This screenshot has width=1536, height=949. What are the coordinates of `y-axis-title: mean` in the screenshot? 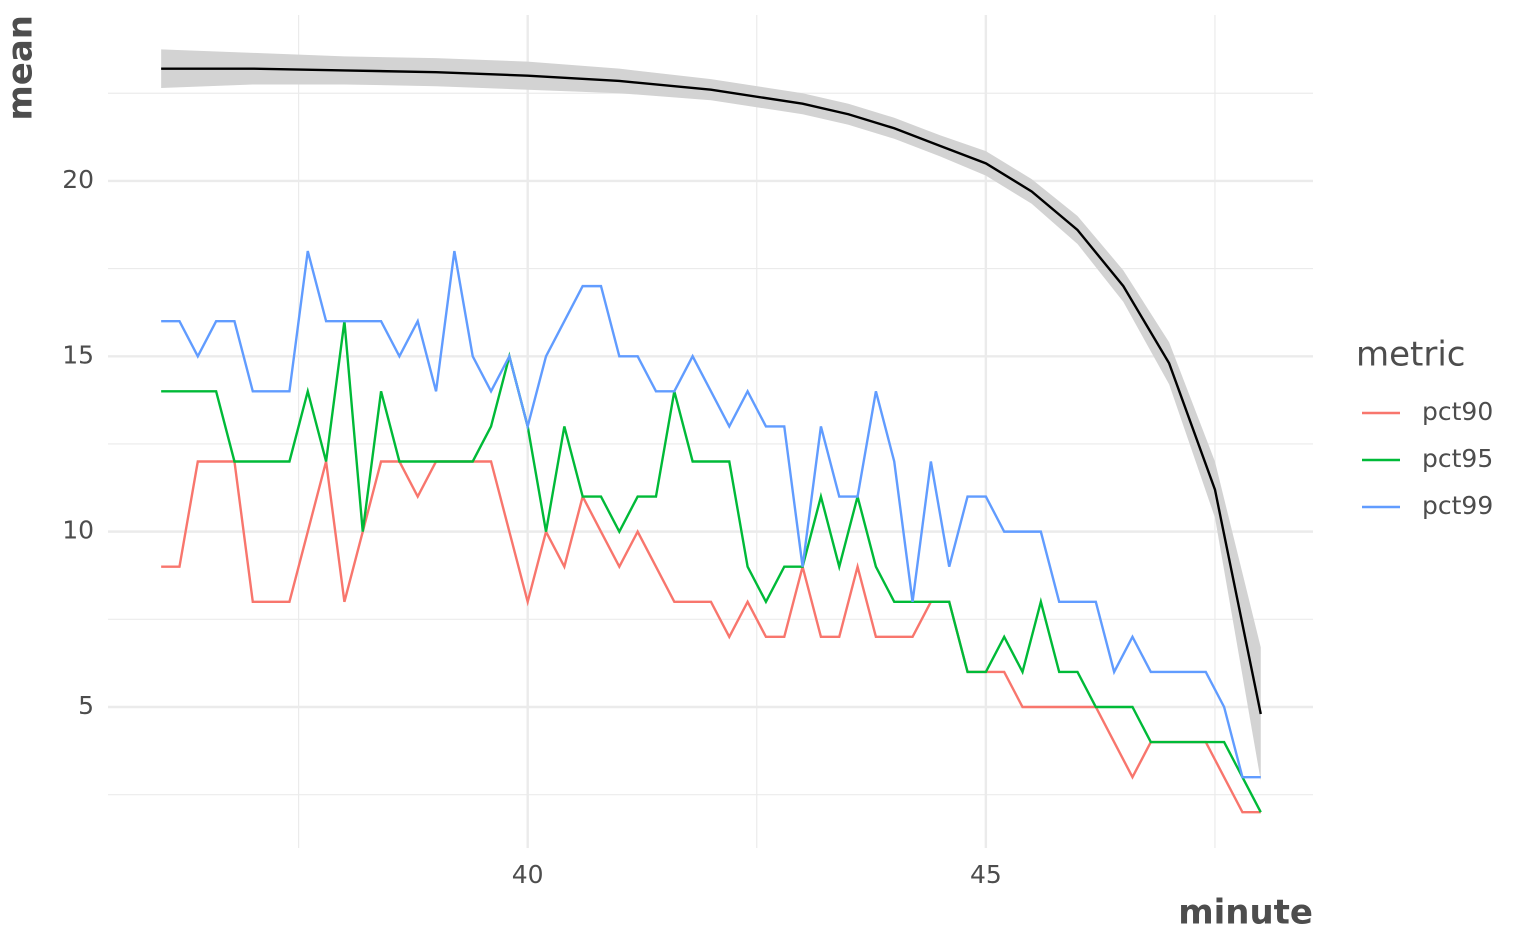 It's located at (21, 68).